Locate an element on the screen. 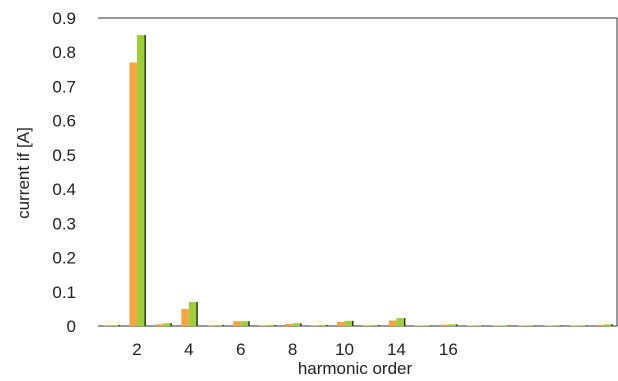  y-tick-label: 0.6 is located at coordinates (64, 121).